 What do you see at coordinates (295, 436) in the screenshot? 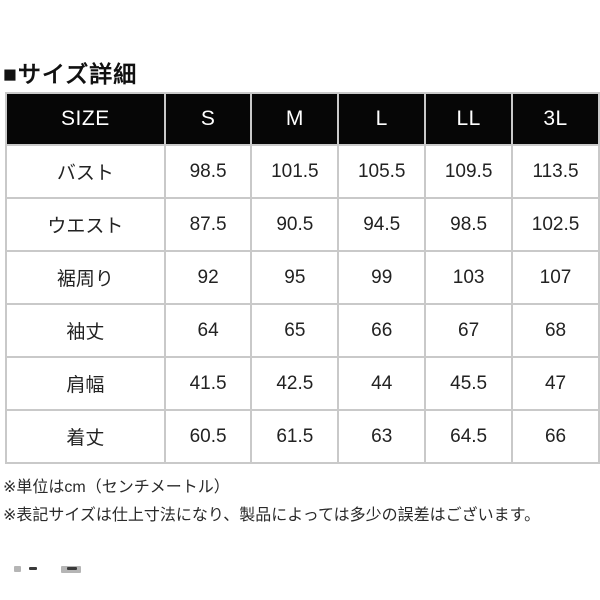
I see `size-value-cell: 61.5` at bounding box center [295, 436].